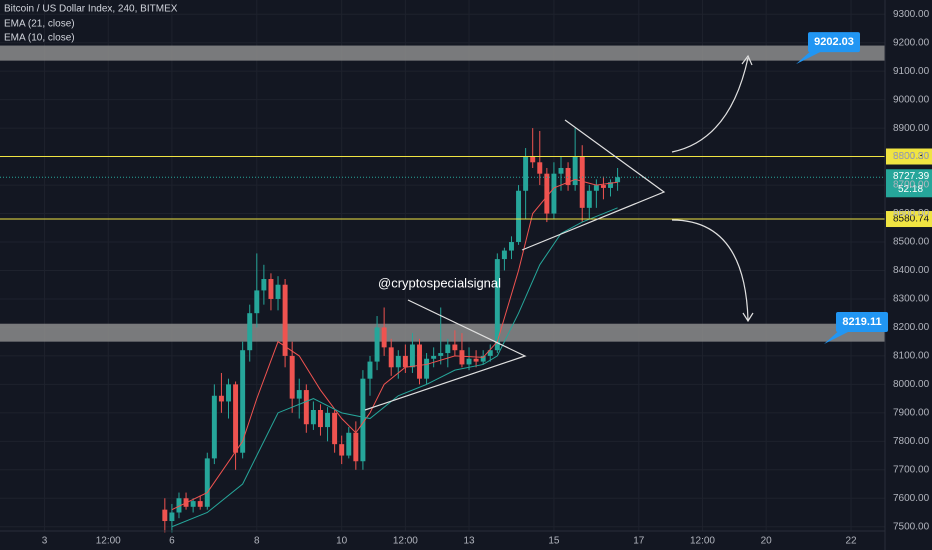  What do you see at coordinates (911, 441) in the screenshot?
I see `y-tick-label: 7800.00` at bounding box center [911, 441].